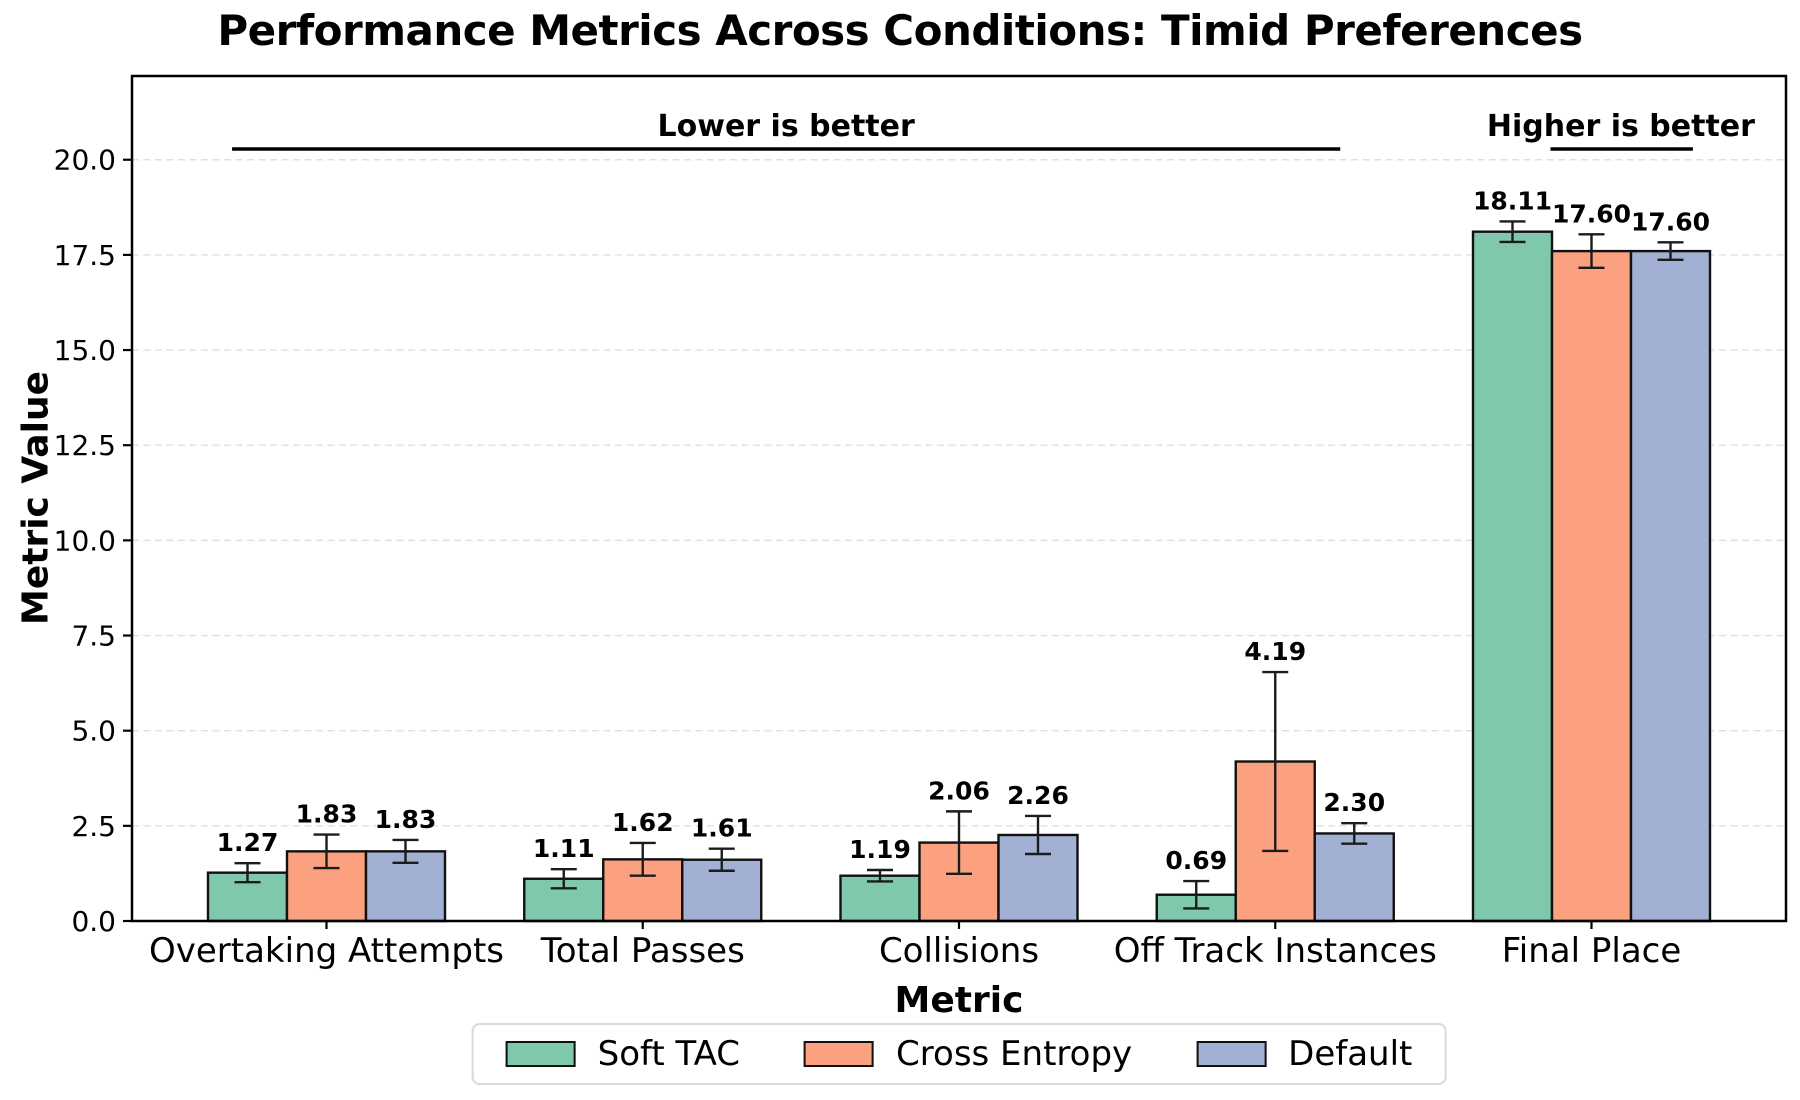 This screenshot has width=1800, height=1100. What do you see at coordinates (1038, 795) in the screenshot?
I see `bar-value-label: 2.26` at bounding box center [1038, 795].